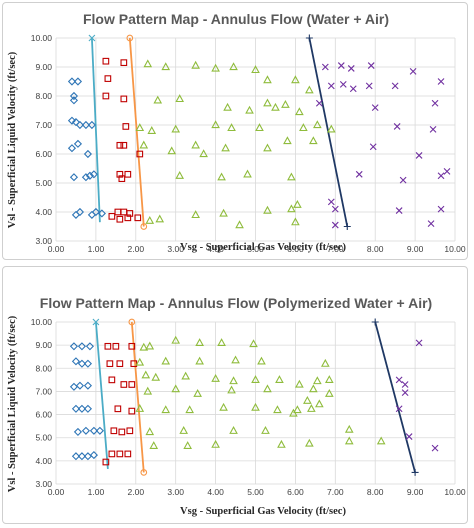  I want to click on x-tick-label: 2.00, so click(136, 492).